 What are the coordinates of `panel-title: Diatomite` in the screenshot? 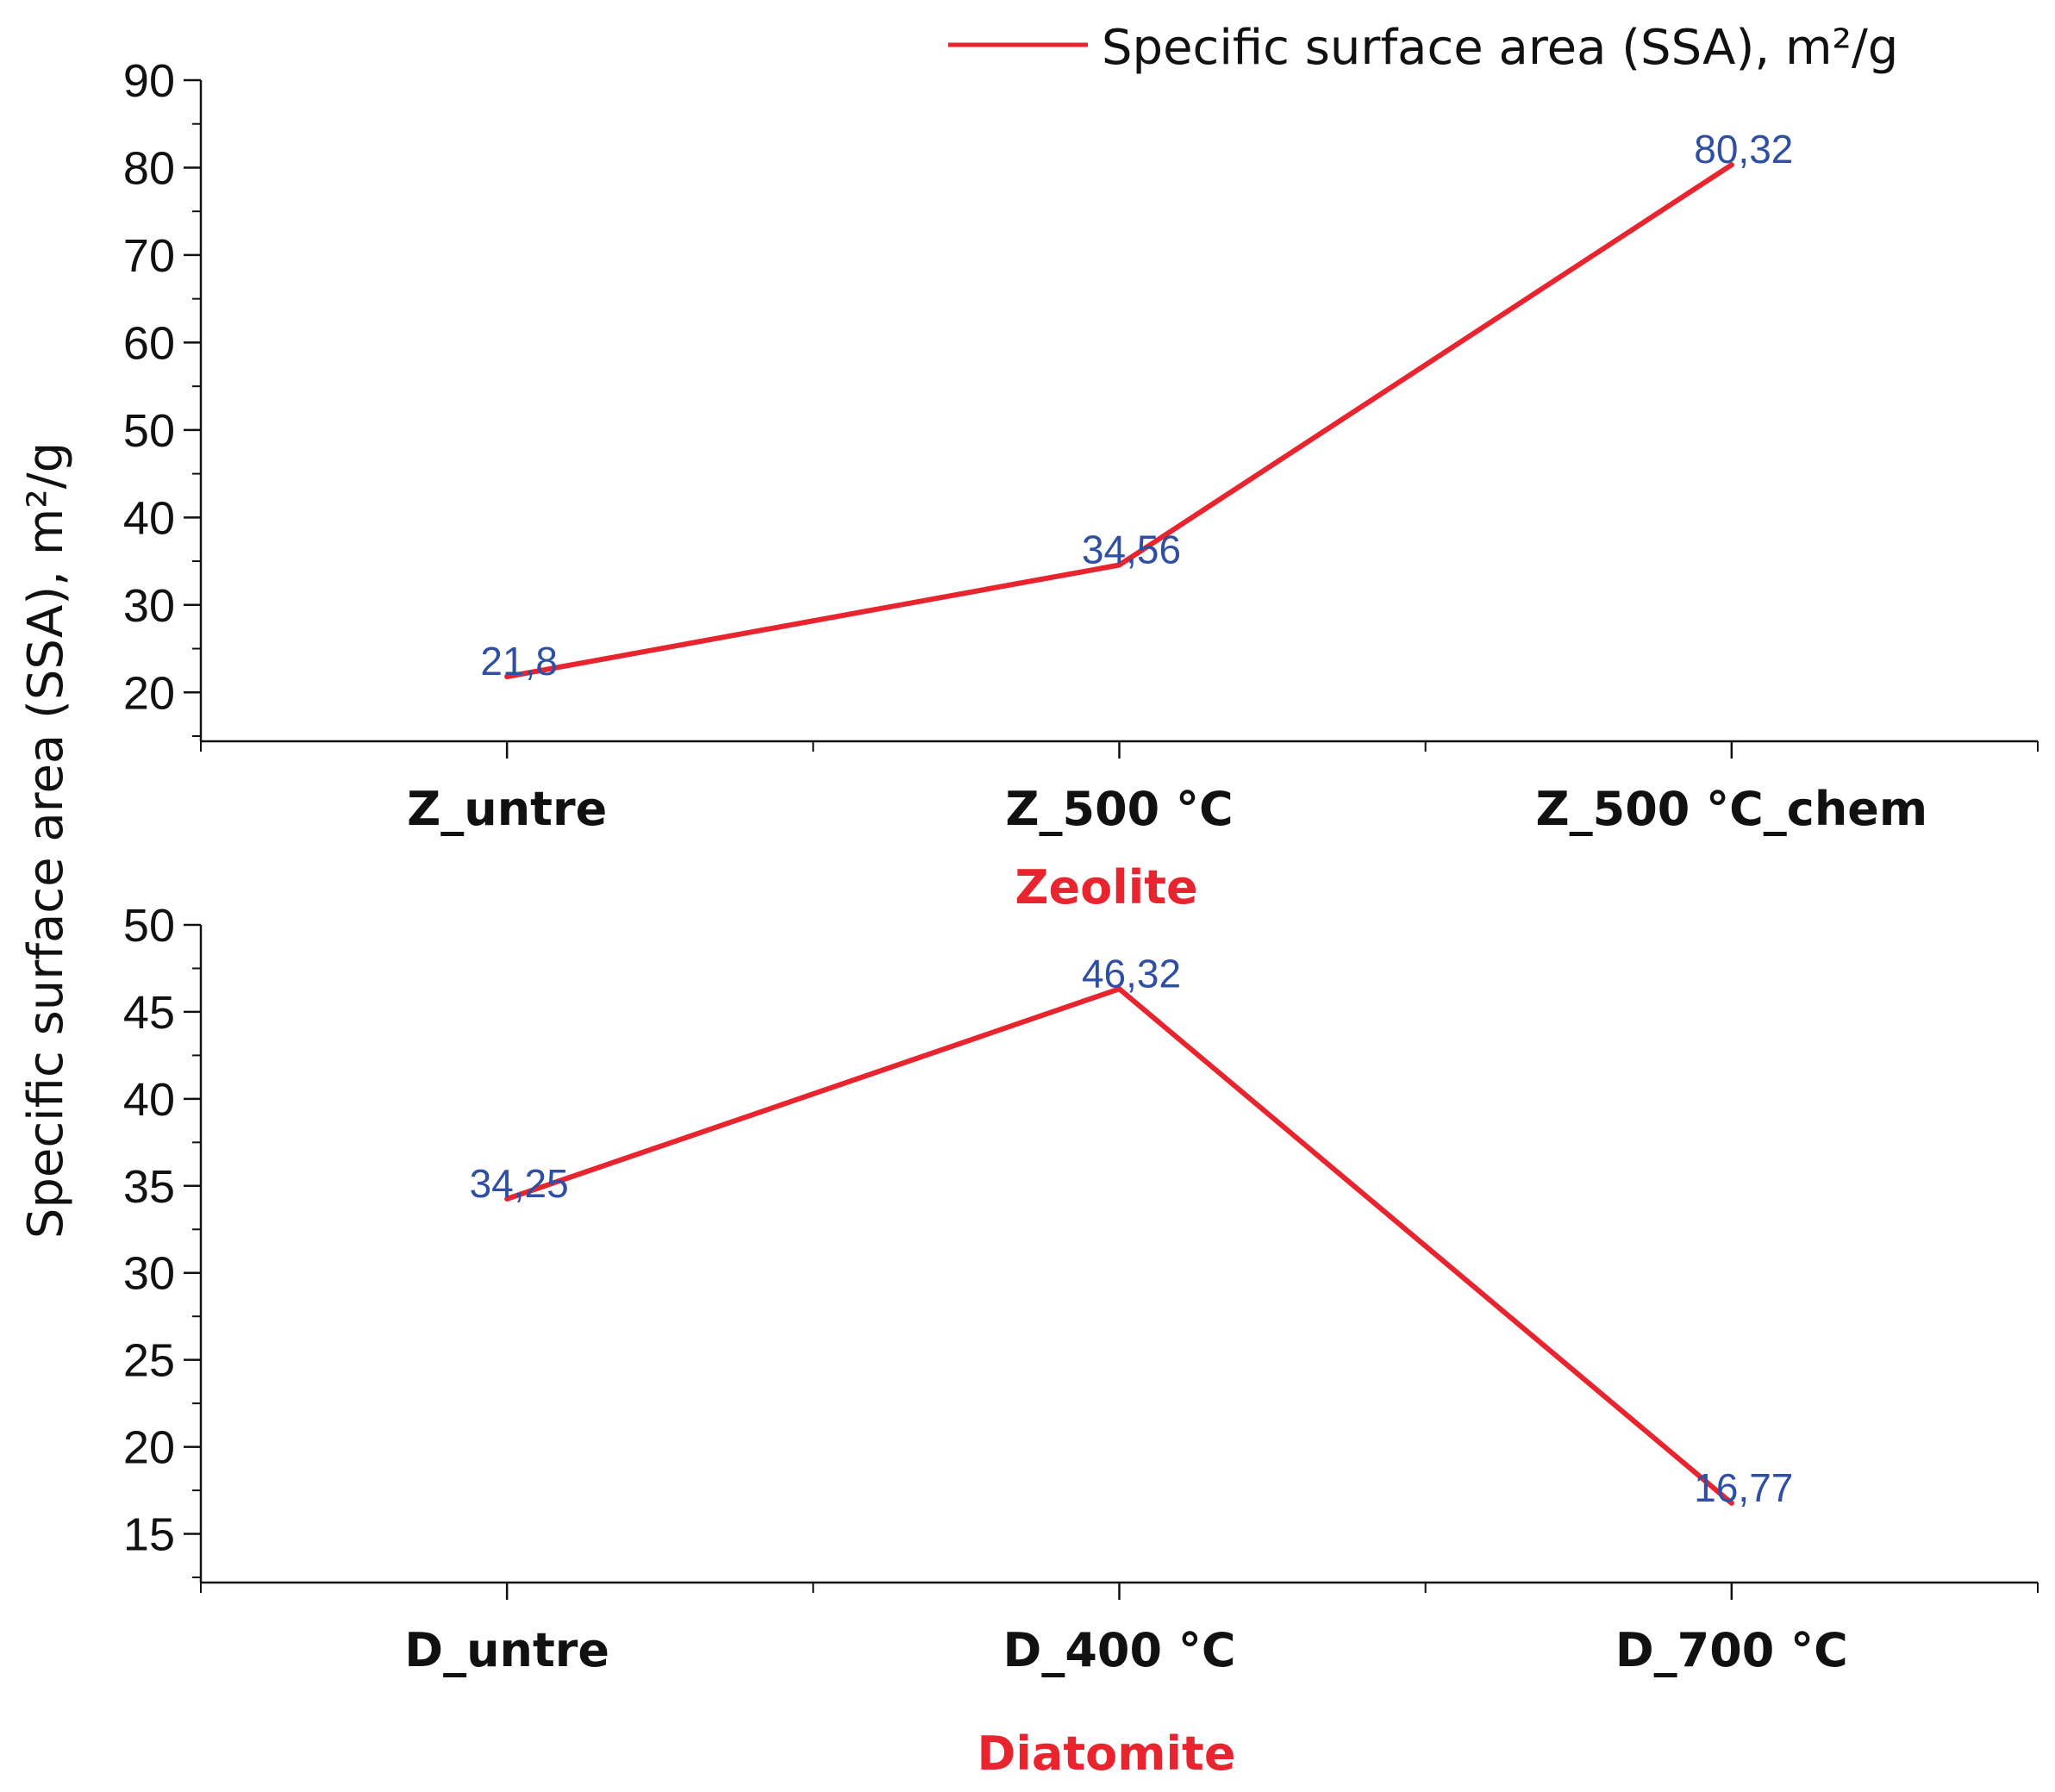 It's located at (1107, 1753).